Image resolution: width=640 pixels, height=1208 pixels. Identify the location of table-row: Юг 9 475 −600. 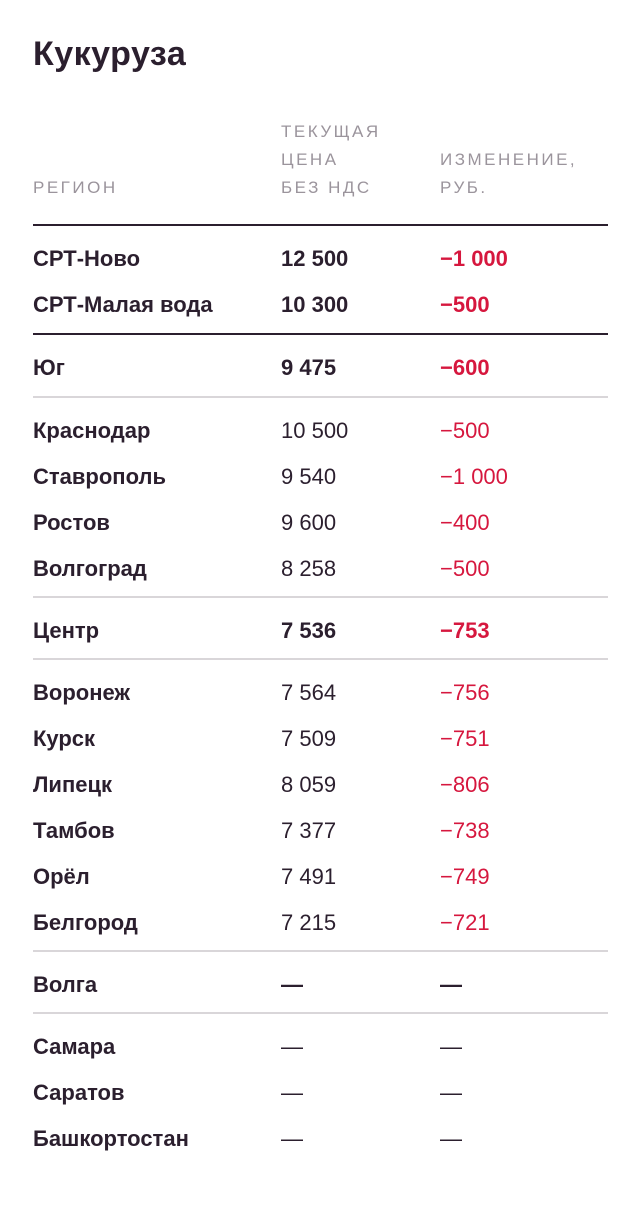
(320, 368).